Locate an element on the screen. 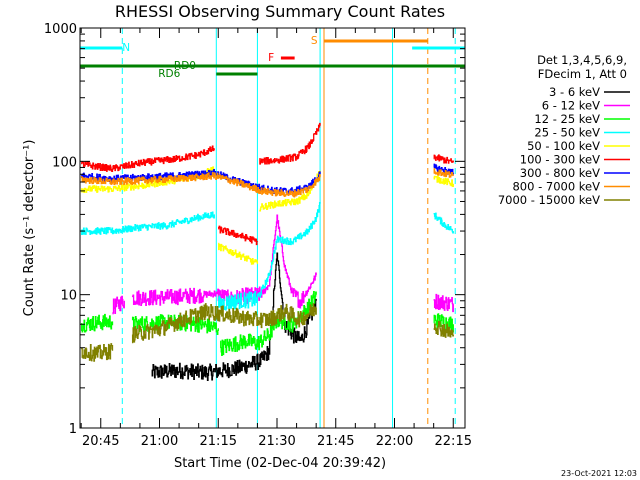 Image resolution: width=640 pixels, height=480 pixels. x-tick-label: 22:15 is located at coordinates (453, 441).